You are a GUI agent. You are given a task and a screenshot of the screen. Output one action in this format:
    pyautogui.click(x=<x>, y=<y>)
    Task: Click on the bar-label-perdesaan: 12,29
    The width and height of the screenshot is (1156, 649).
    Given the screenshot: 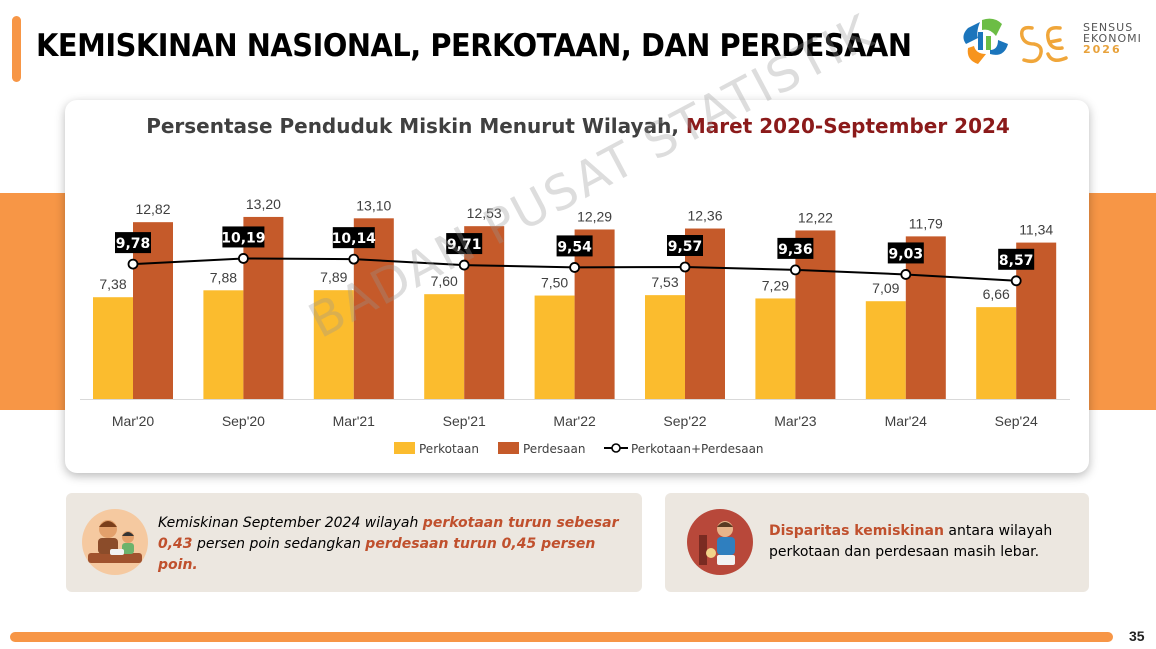 What is the action you would take?
    pyautogui.click(x=594, y=216)
    